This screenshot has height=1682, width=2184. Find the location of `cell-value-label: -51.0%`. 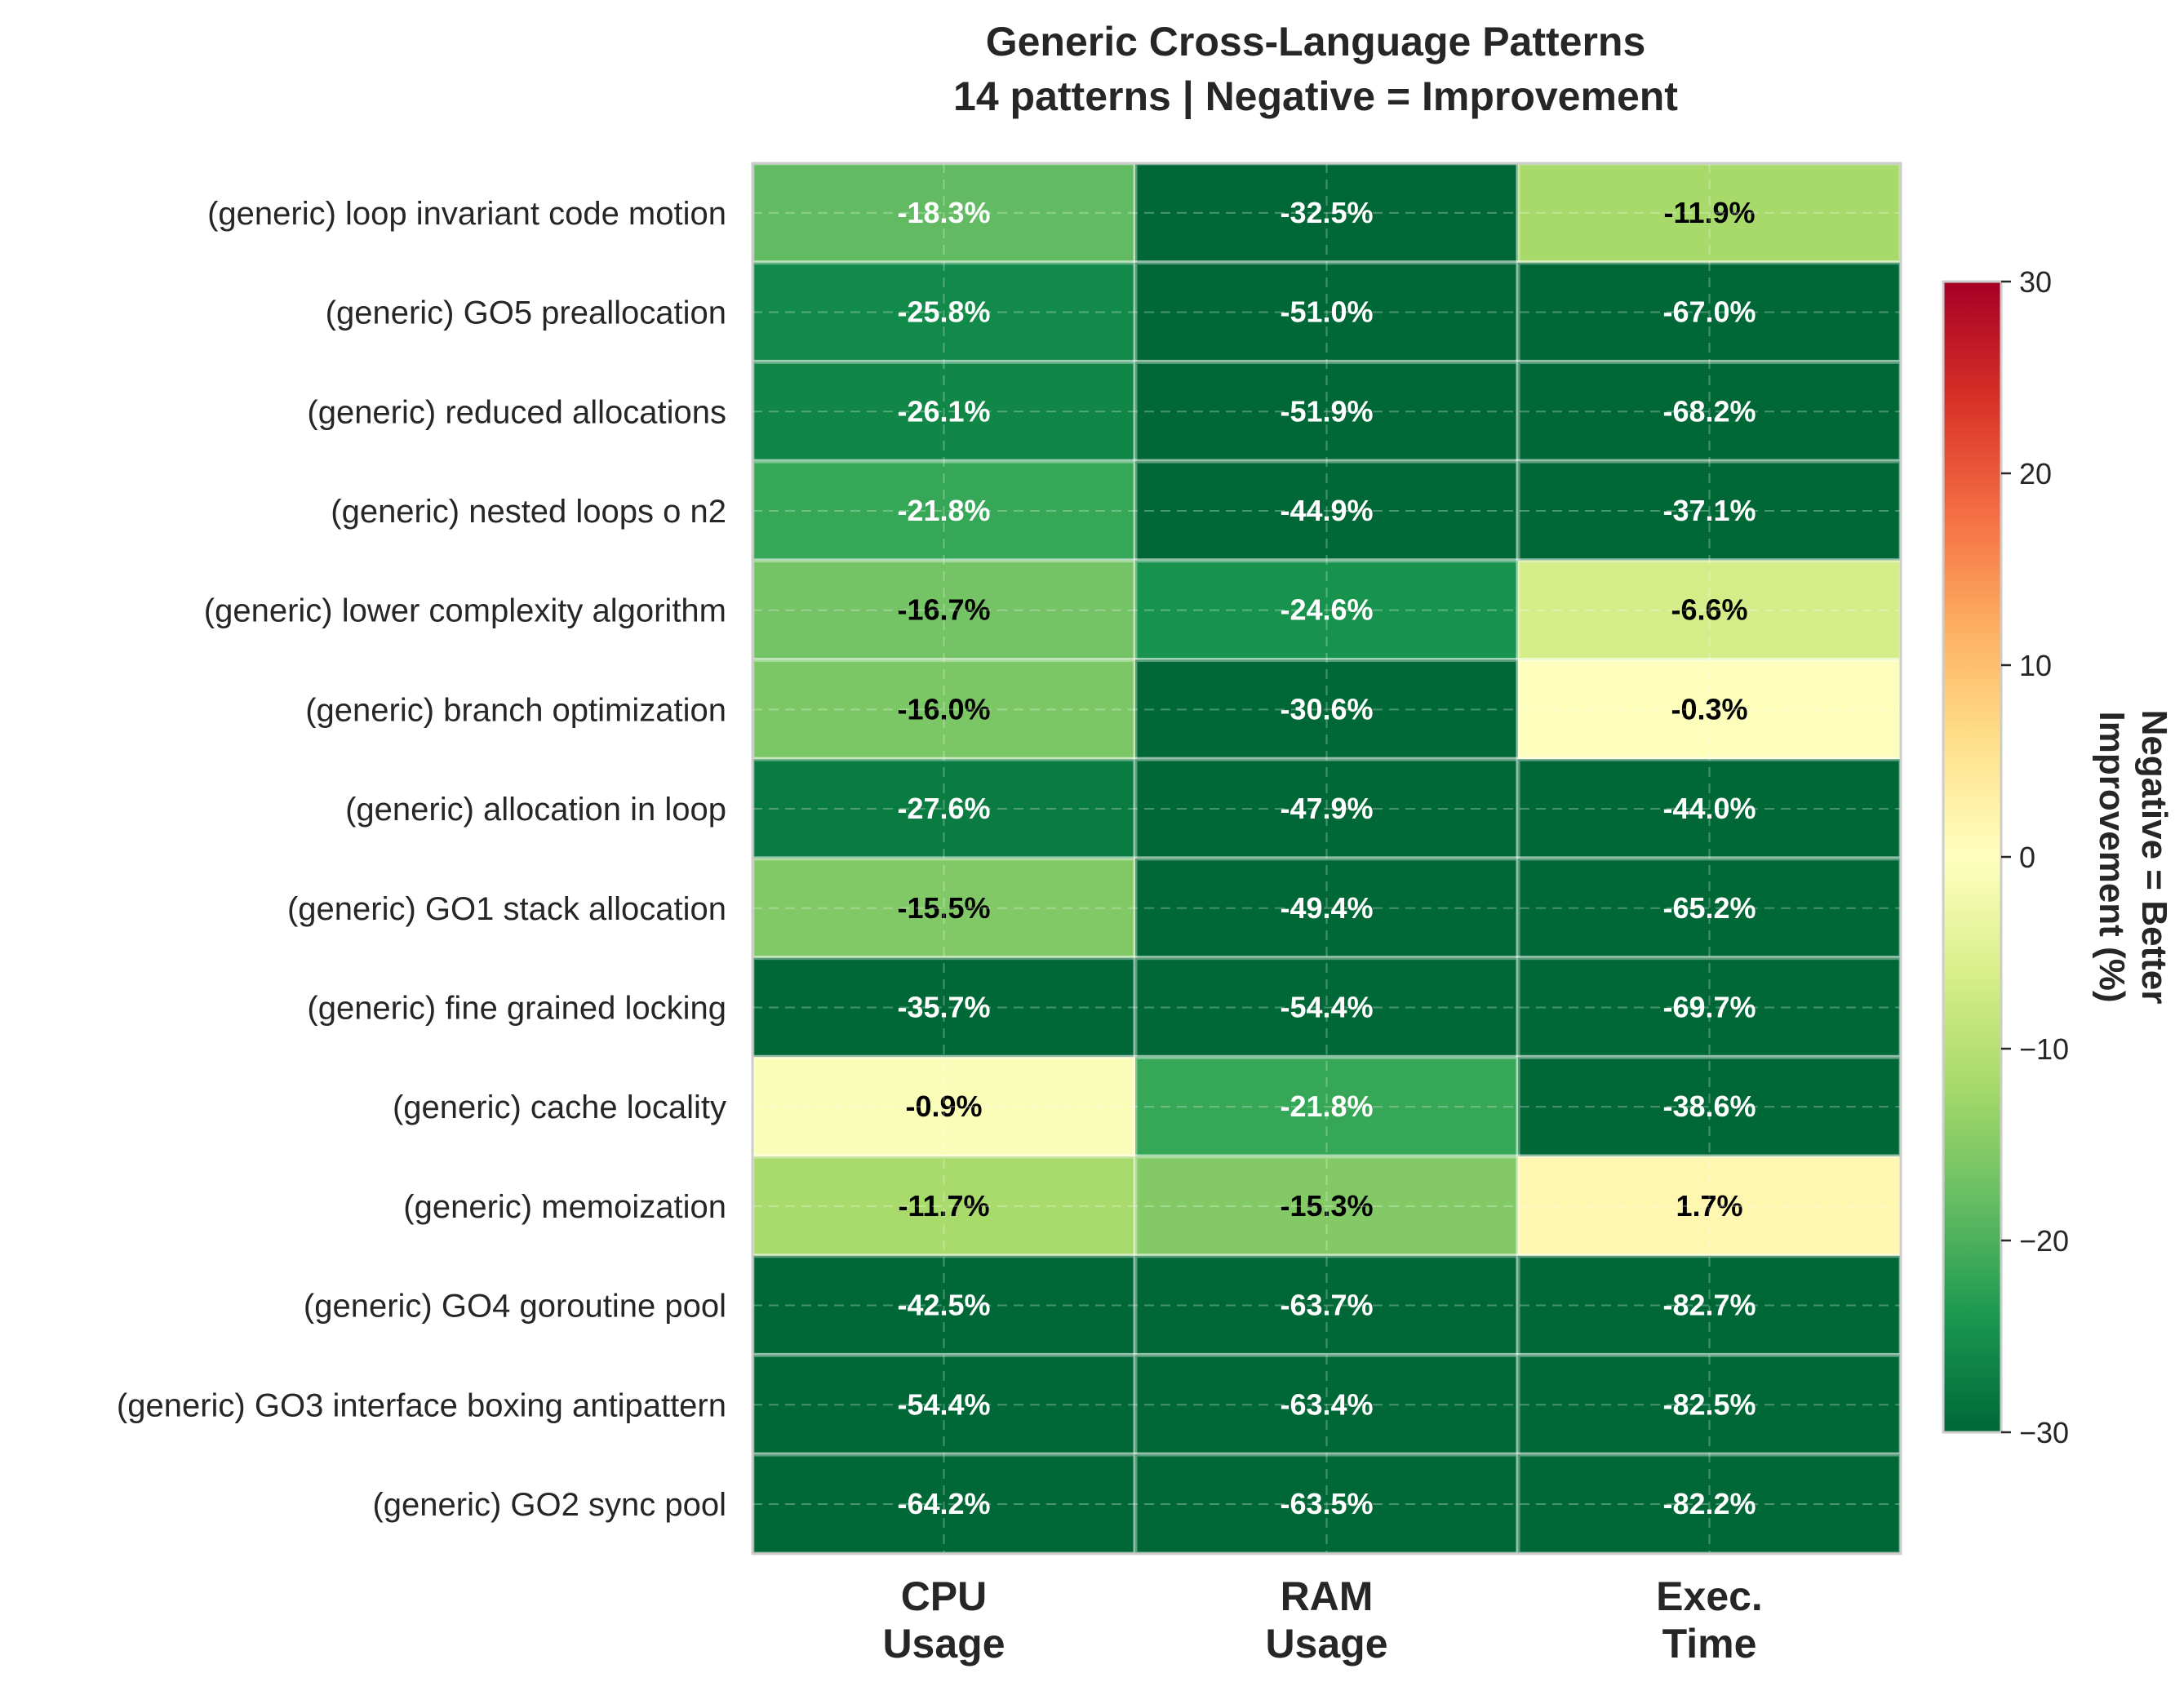

cell-value-label: -51.0% is located at coordinates (1326, 312).